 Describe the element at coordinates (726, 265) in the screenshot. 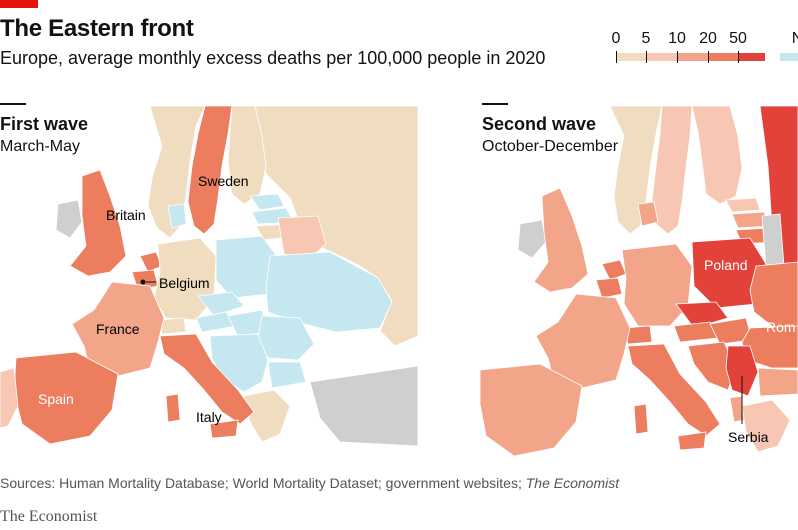

I see `label-poland: Poland` at that location.